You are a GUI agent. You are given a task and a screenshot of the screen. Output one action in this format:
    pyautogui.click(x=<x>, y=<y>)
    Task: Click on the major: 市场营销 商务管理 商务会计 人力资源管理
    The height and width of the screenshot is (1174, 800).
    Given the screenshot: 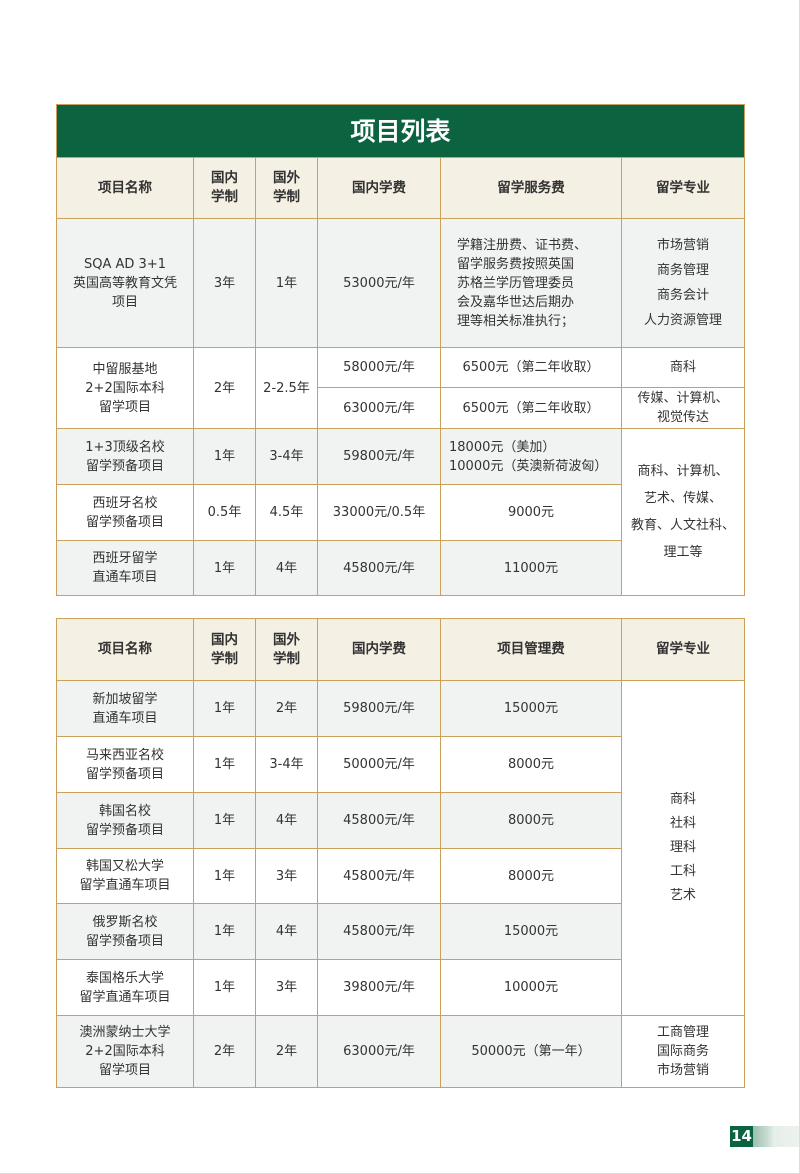 What is the action you would take?
    pyautogui.click(x=683, y=283)
    